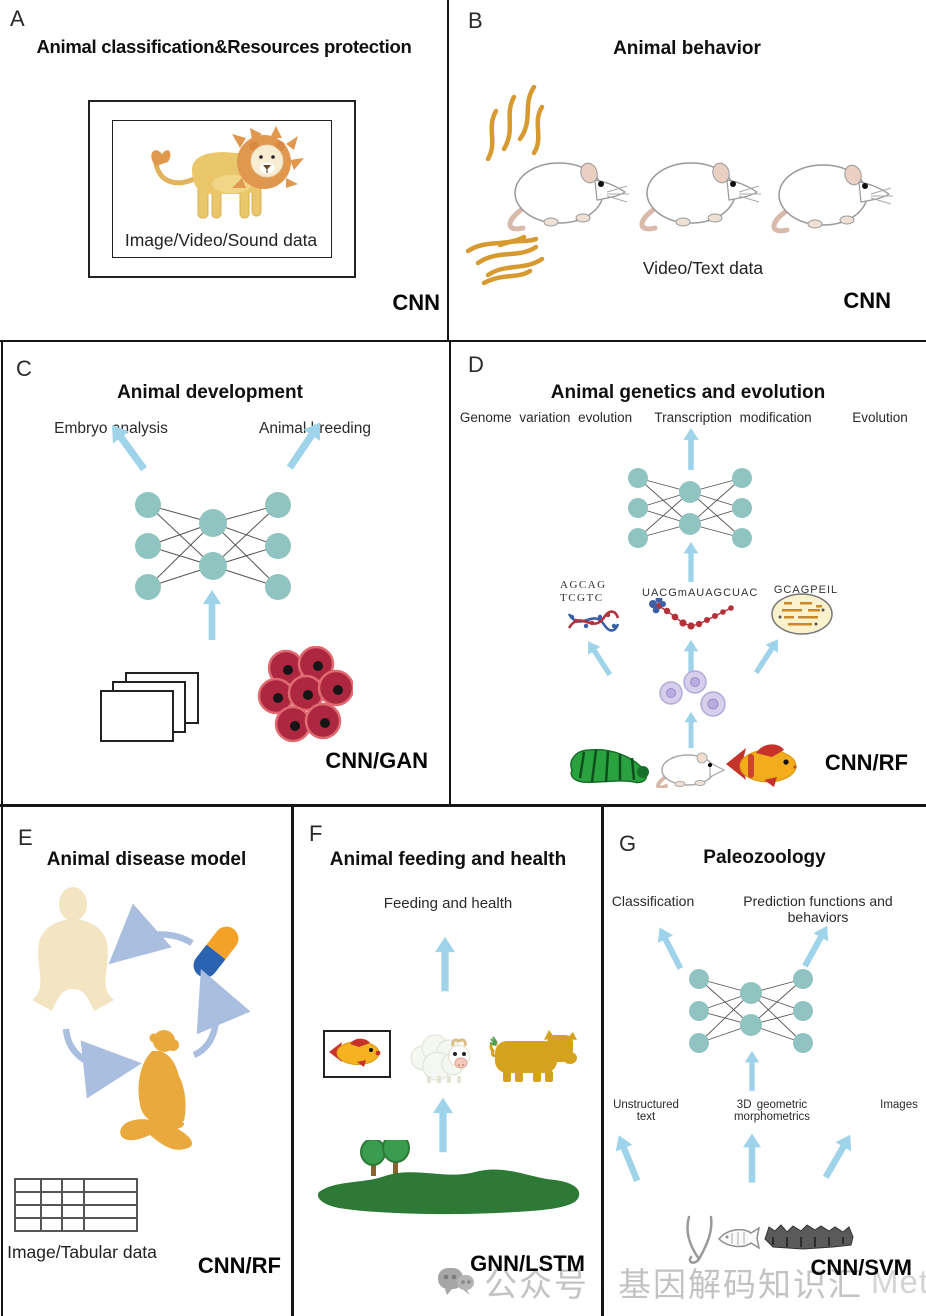 This screenshot has width=926, height=1316. Describe the element at coordinates (476, 364) in the screenshot. I see `panel-d-letter: D` at that location.